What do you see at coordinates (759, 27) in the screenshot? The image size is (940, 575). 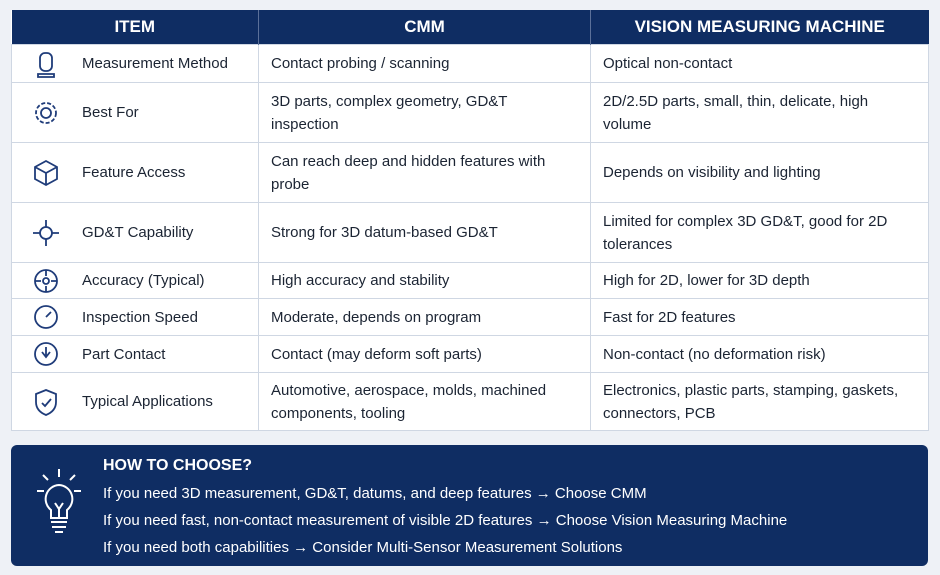 I see `header-cell: VISION MEASURING MACHINE` at bounding box center [759, 27].